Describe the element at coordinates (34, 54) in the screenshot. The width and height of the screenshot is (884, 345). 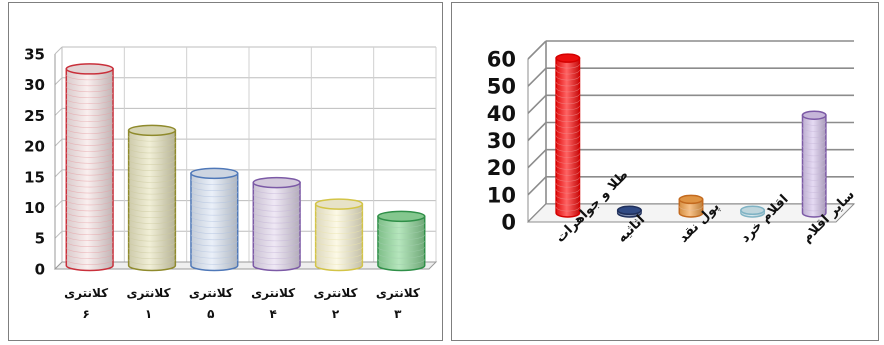
I see `y-tick-label: 35` at that location.